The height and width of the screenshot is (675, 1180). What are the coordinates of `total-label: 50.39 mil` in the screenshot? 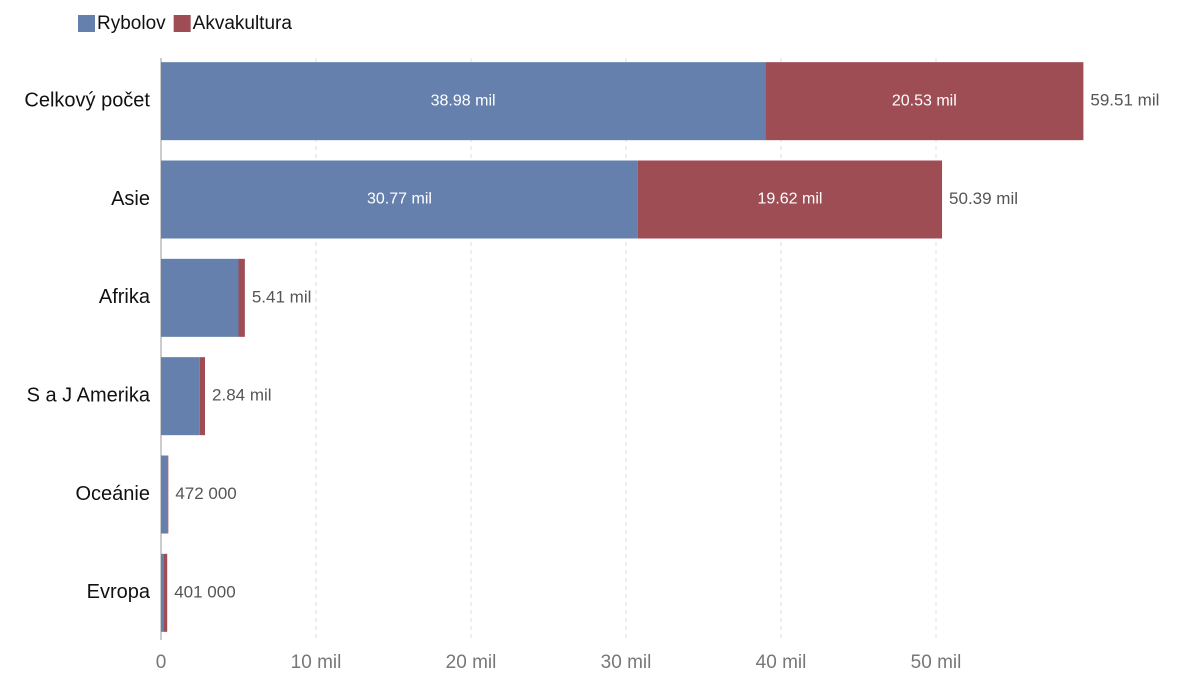 It's located at (983, 198).